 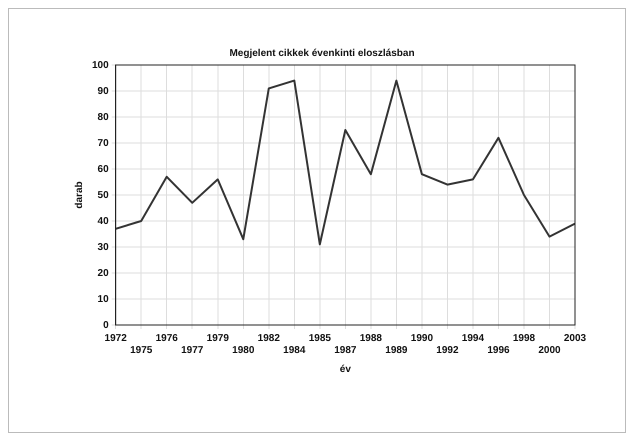 What do you see at coordinates (79, 195) in the screenshot?
I see `y-axis-title: darab` at bounding box center [79, 195].